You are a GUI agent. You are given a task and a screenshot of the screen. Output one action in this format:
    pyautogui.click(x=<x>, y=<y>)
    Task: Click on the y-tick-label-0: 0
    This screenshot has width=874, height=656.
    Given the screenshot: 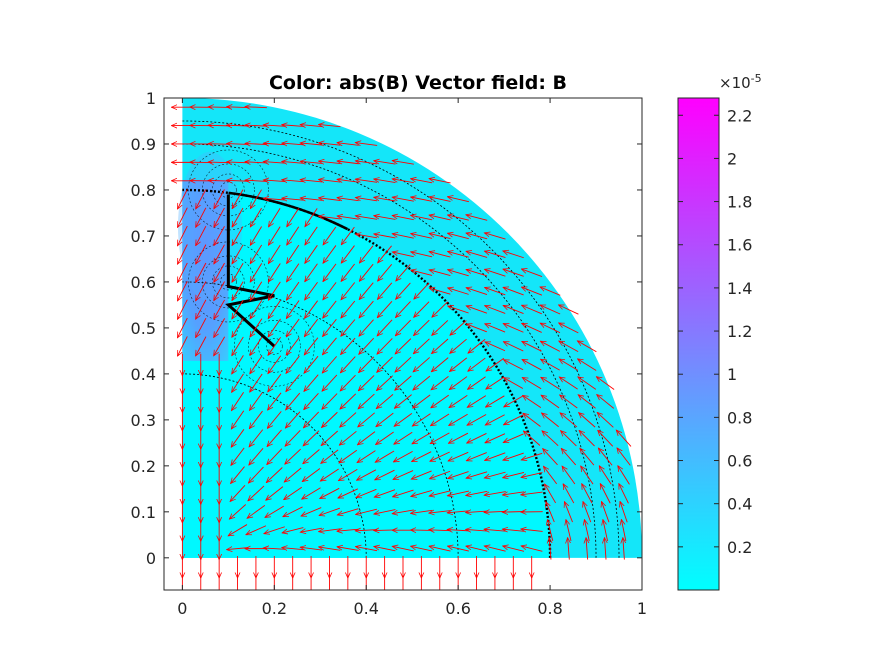 What is the action you would take?
    pyautogui.click(x=151, y=558)
    